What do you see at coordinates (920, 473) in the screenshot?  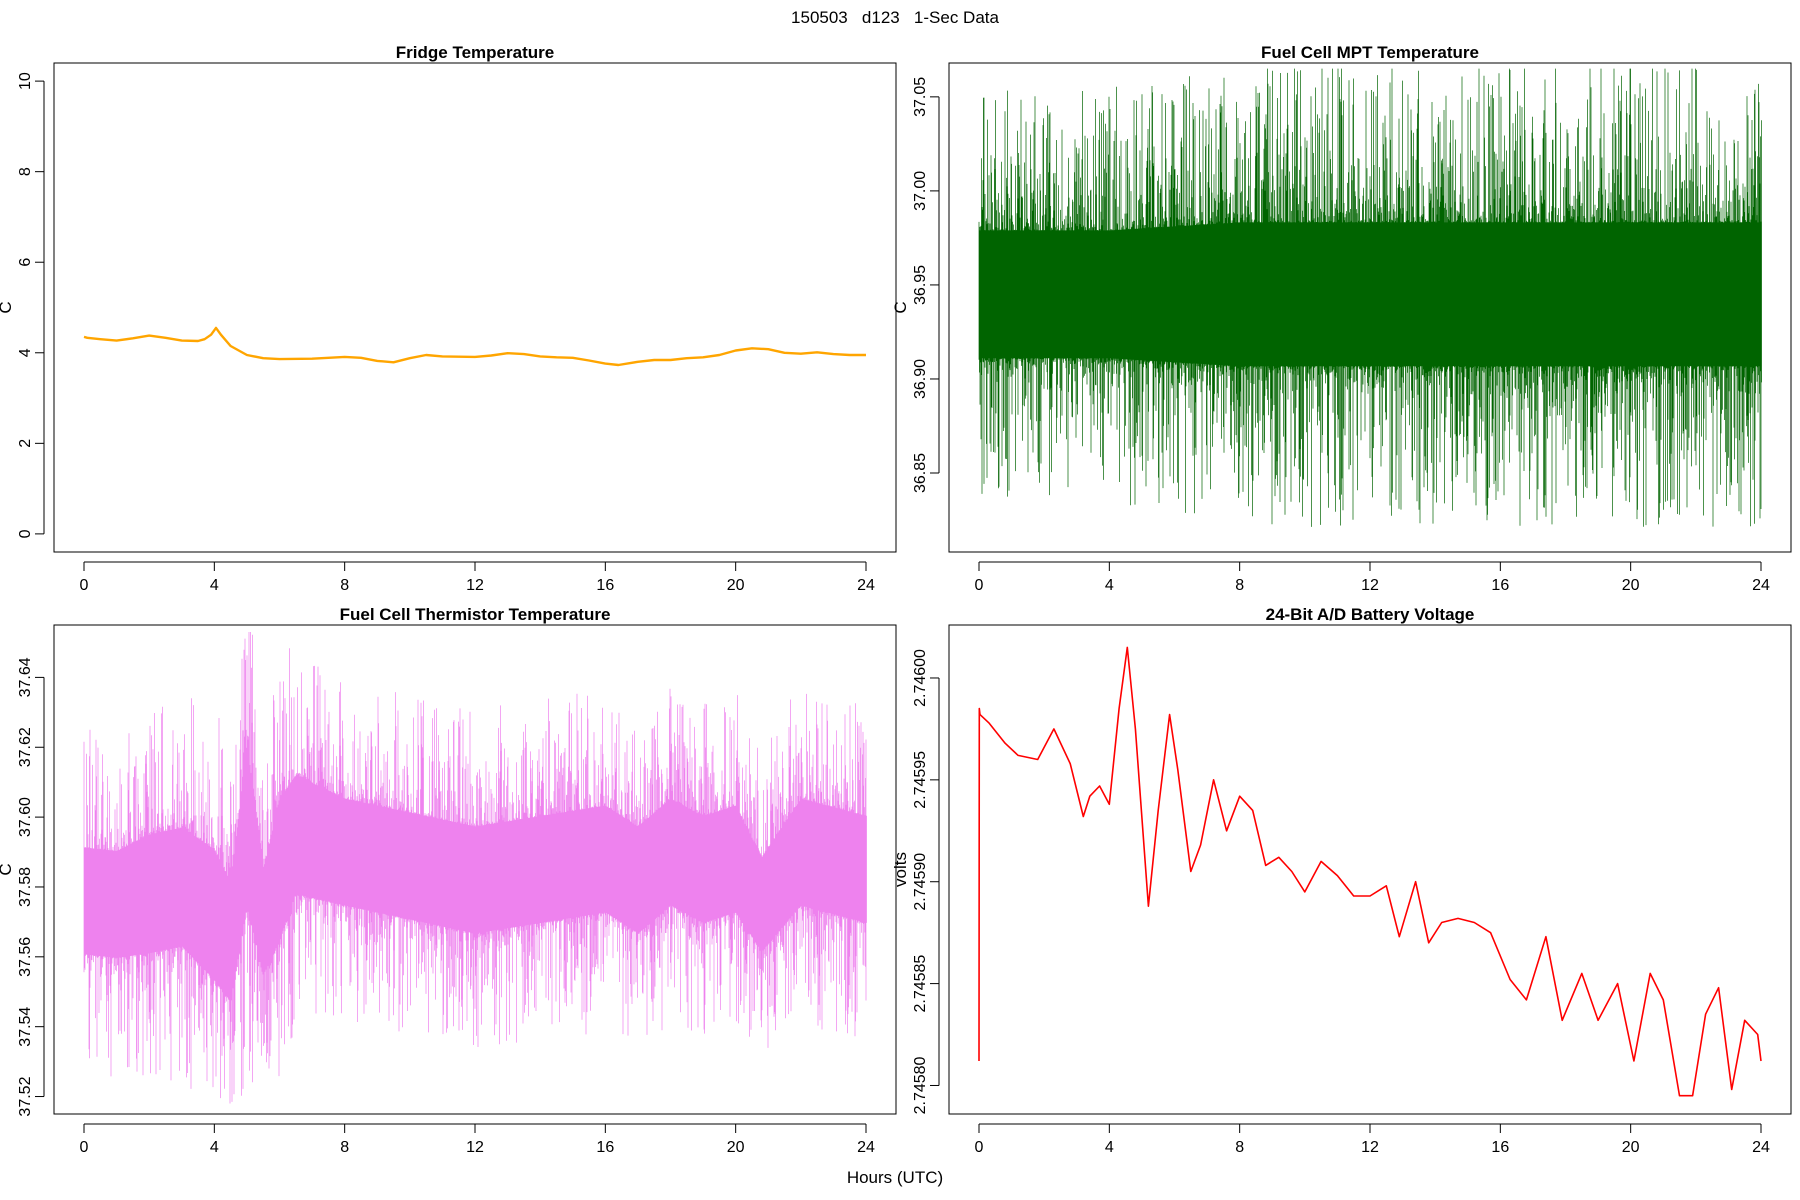 I see `y-tick-label: 36.85` at bounding box center [920, 473].